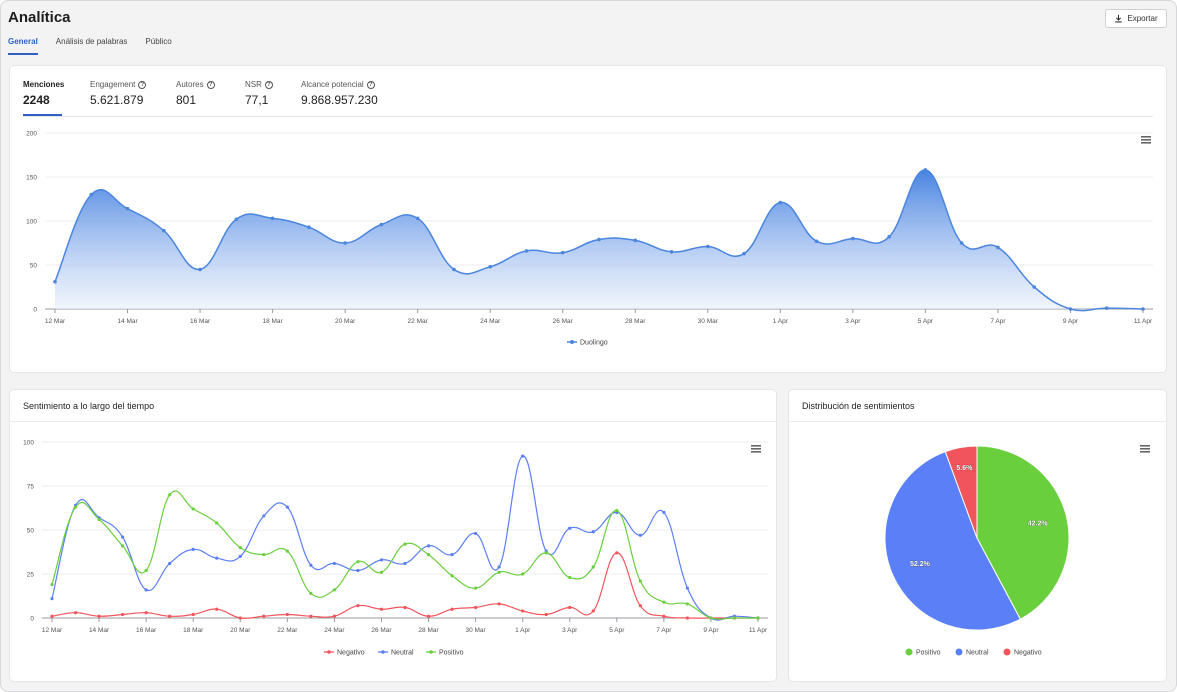 The image size is (1177, 692). Describe the element at coordinates (961, 492) in the screenshot. I see `pie-slice-negativo` at that location.